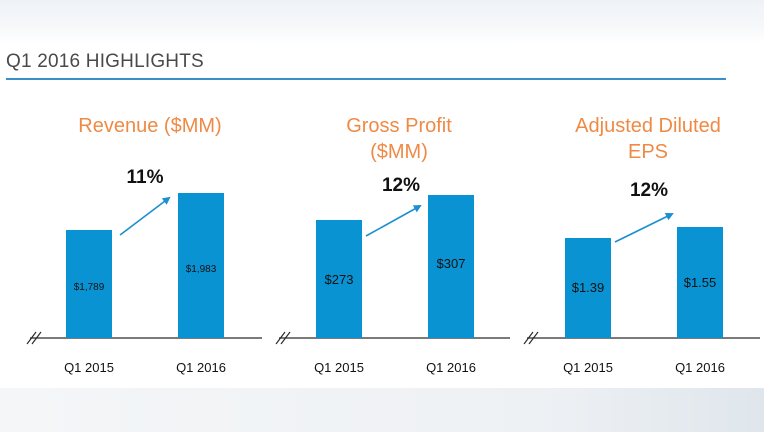  I want to click on bar-value-label: $1,983, so click(201, 269).